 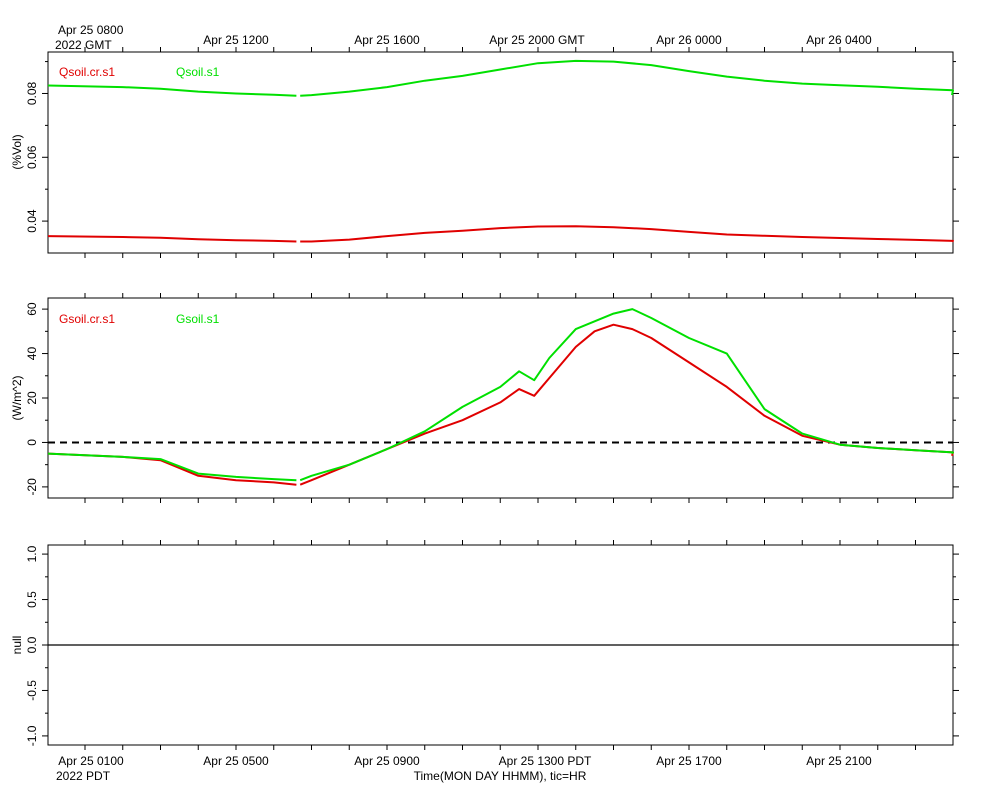 I want to click on y-tick-label: 40, so click(x=32, y=354).